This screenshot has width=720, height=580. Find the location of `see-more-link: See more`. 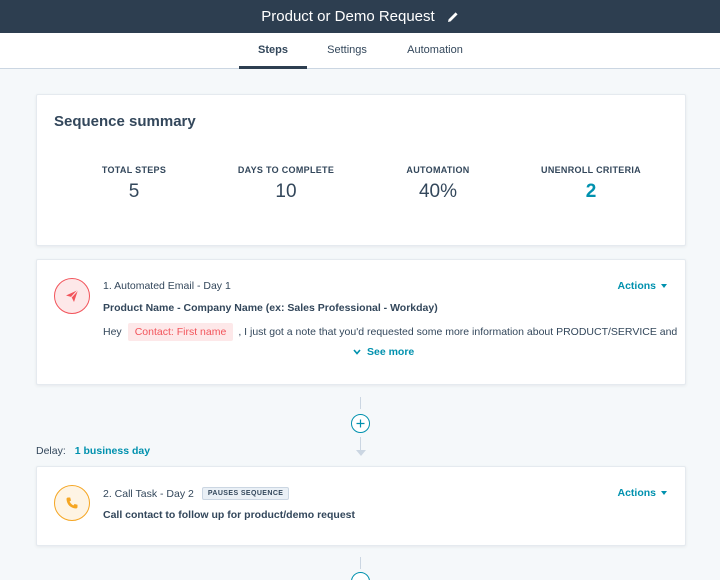

see-more-link: See more is located at coordinates (383, 352).